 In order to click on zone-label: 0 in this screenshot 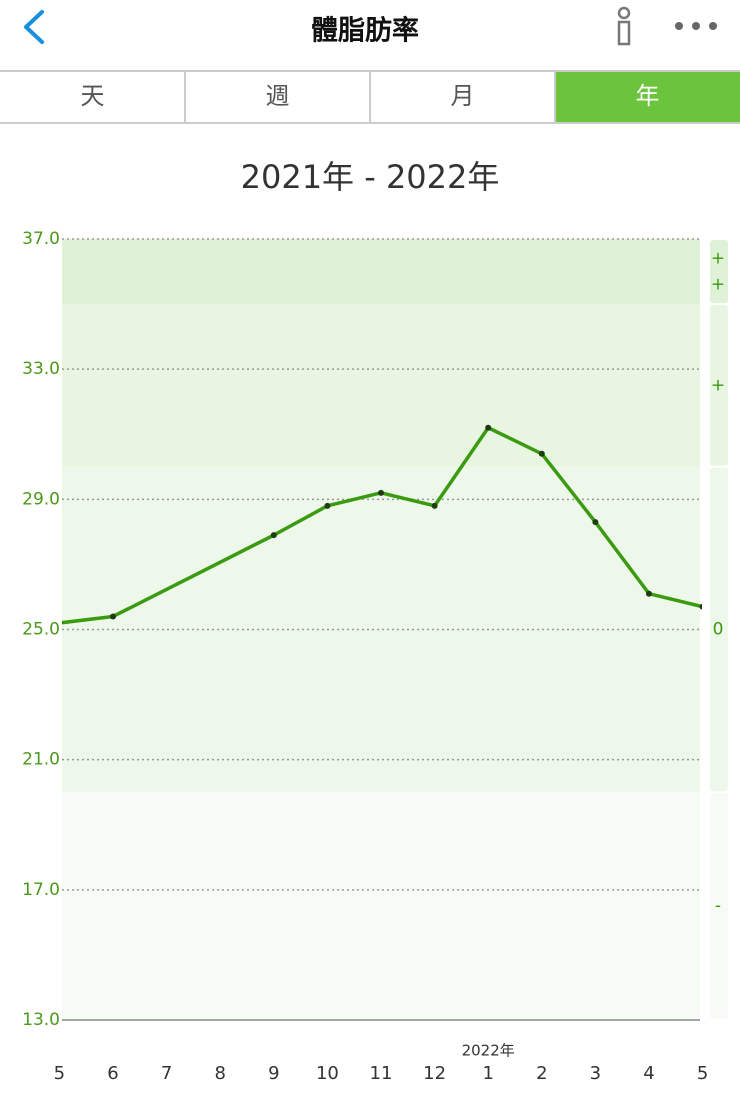, I will do `click(718, 630)`.